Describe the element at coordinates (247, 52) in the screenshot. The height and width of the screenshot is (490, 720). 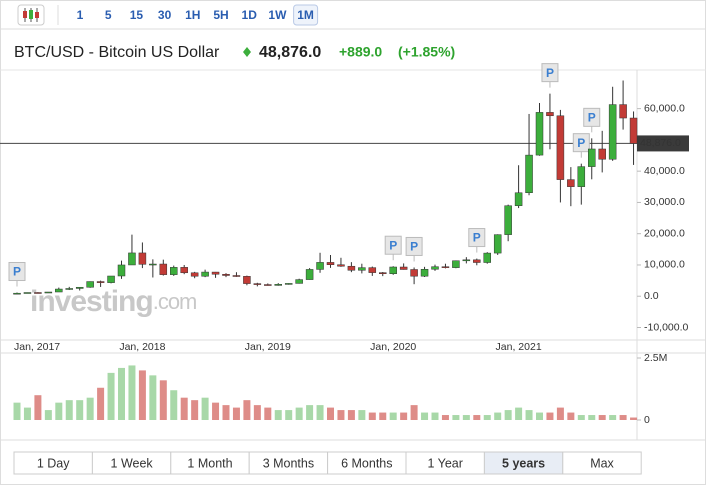
I see `live-icon` at that location.